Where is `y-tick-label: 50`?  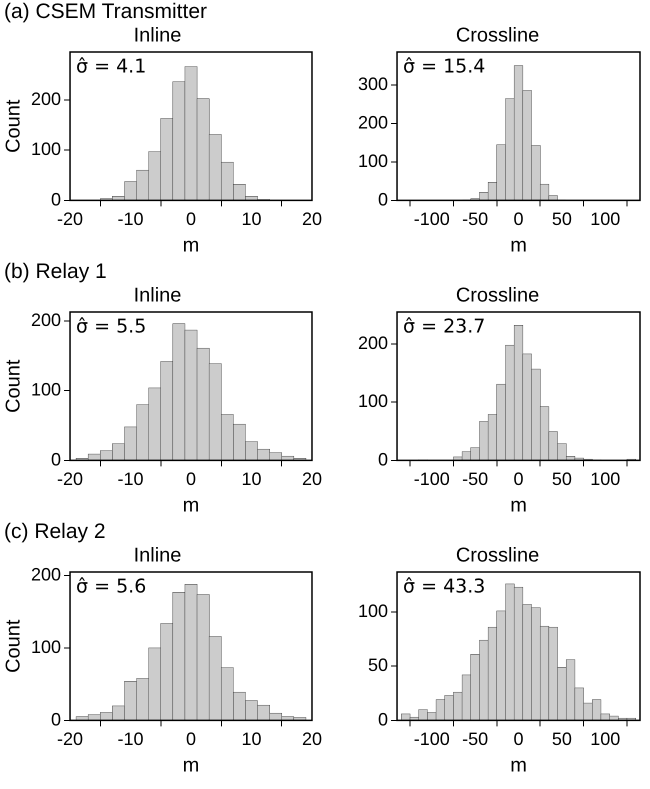 y-tick-label: 50 is located at coordinates (378, 665).